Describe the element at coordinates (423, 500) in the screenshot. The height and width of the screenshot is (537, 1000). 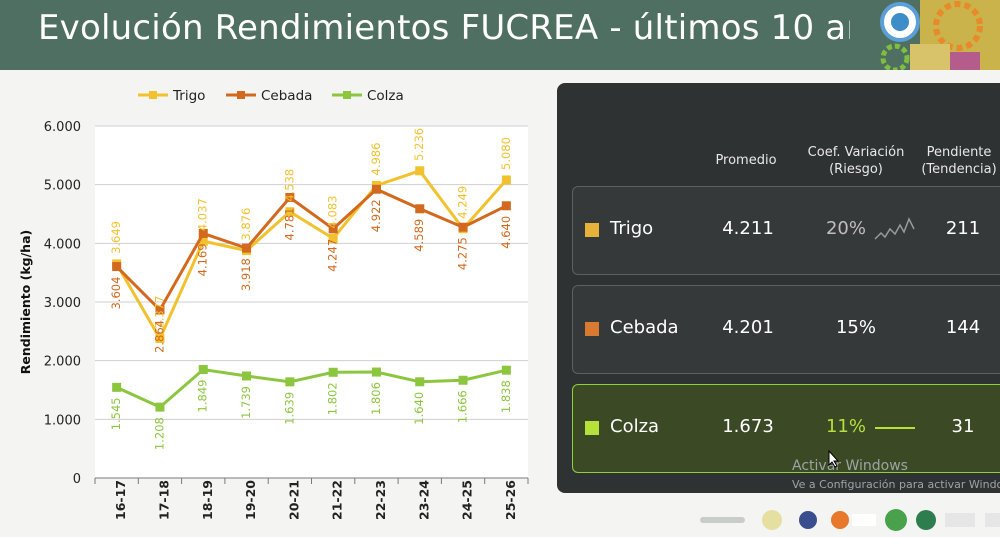
I see `x-tick-label: 23-24` at that location.